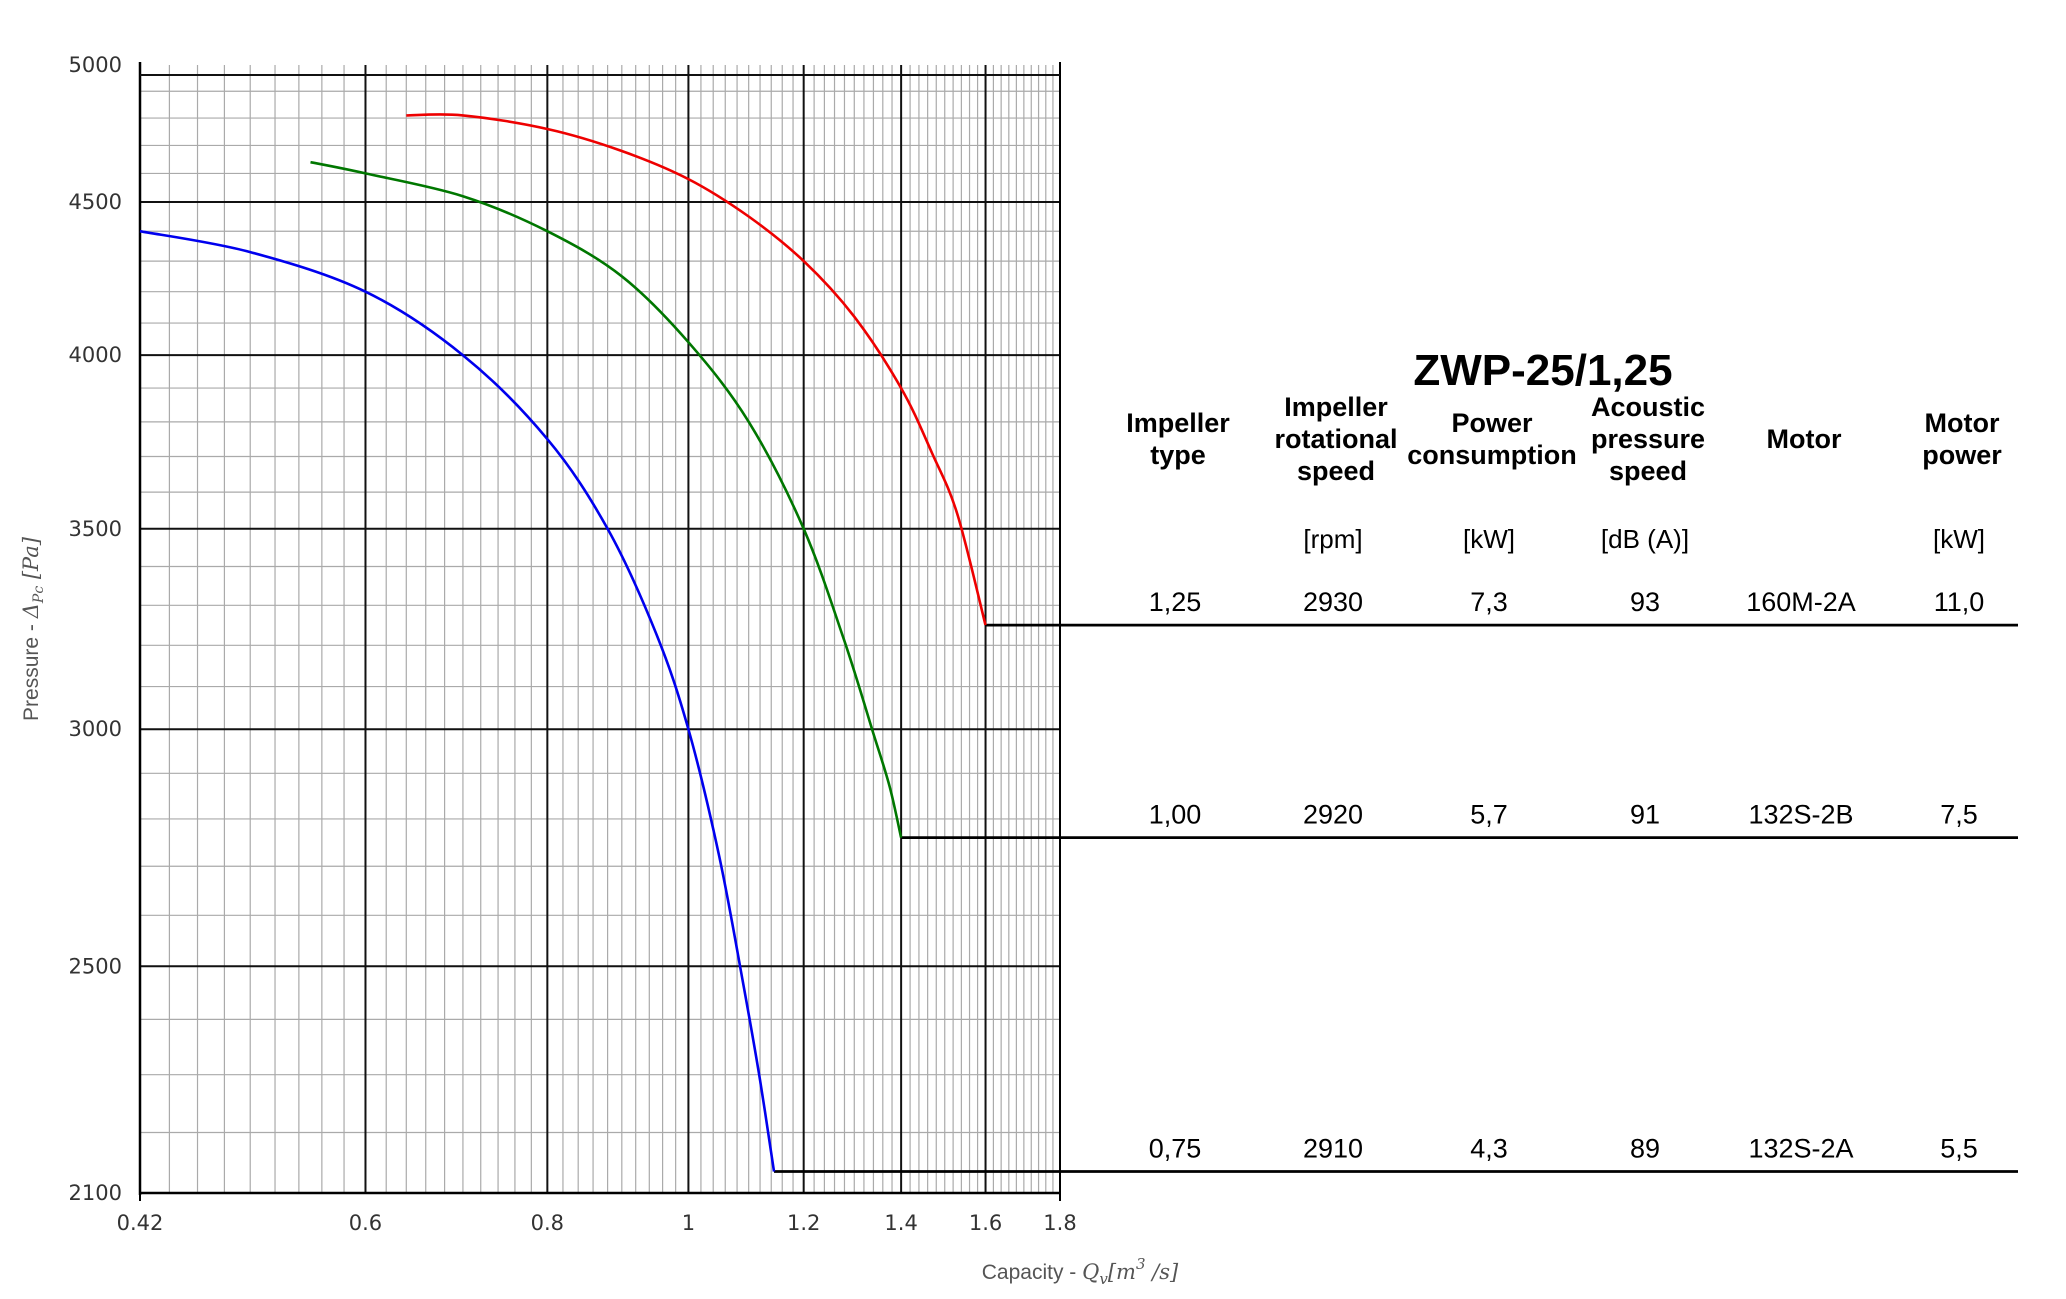 The height and width of the screenshot is (1299, 2066). What do you see at coordinates (1333, 1149) in the screenshot?
I see `table-cell: 2910` at bounding box center [1333, 1149].